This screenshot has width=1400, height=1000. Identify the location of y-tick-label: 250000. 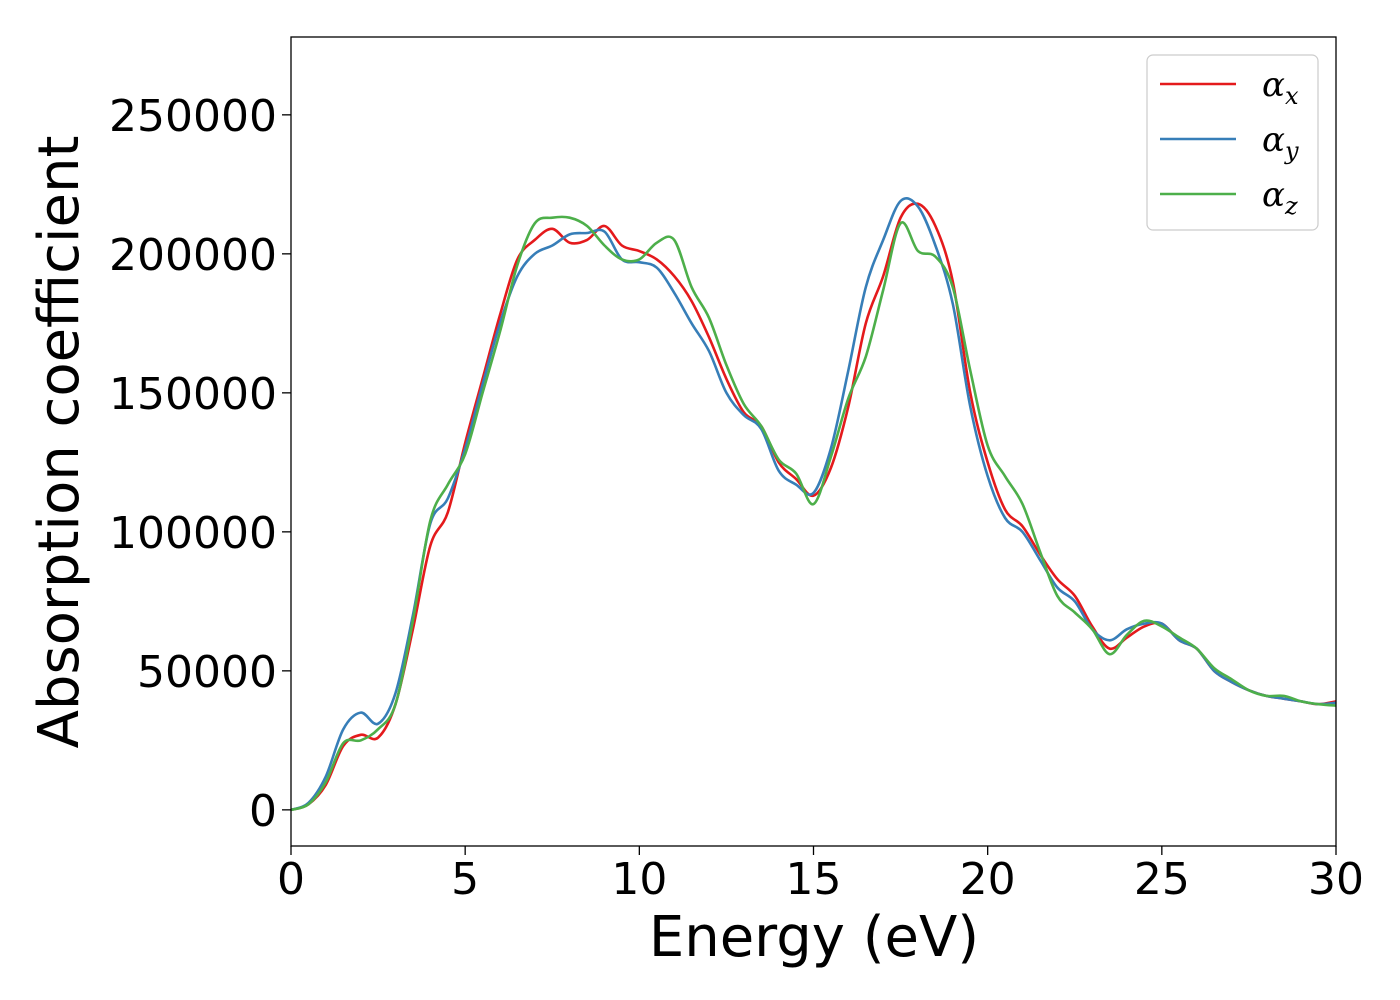
(193, 116).